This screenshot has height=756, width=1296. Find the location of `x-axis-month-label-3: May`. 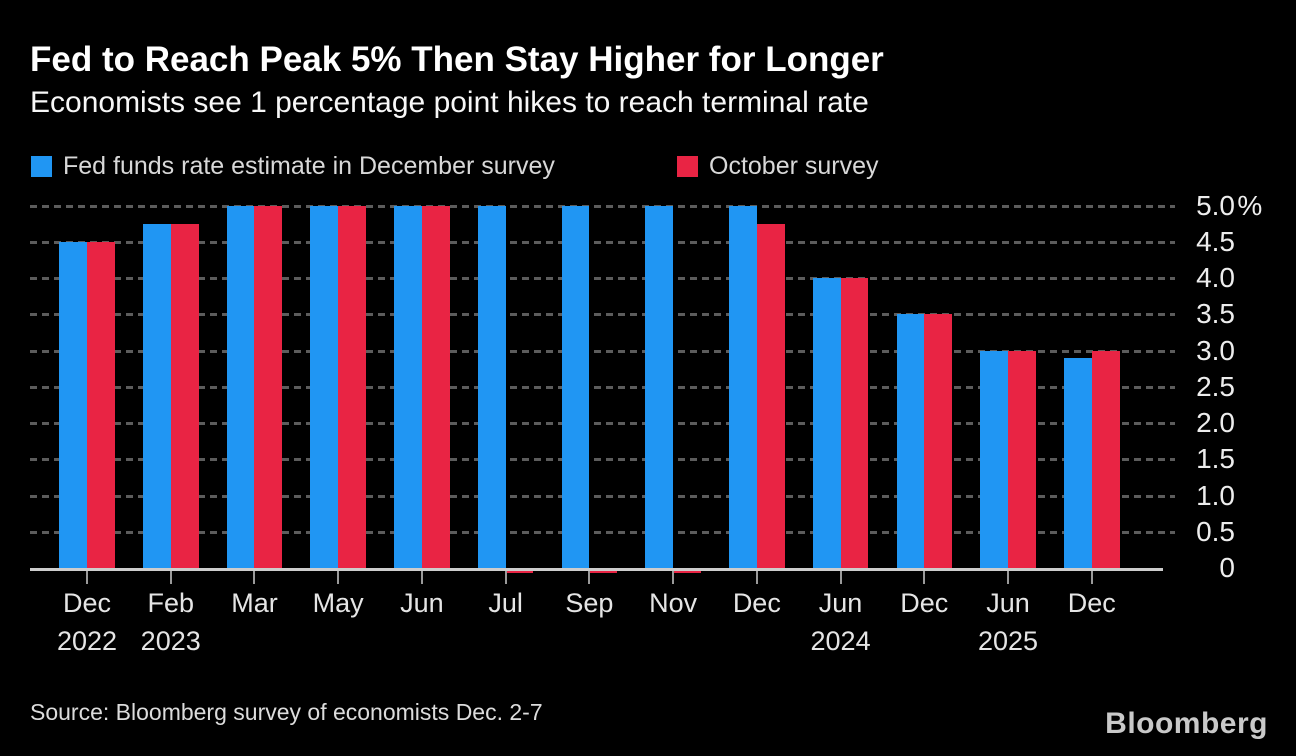

x-axis-month-label-3: May is located at coordinates (338, 603).